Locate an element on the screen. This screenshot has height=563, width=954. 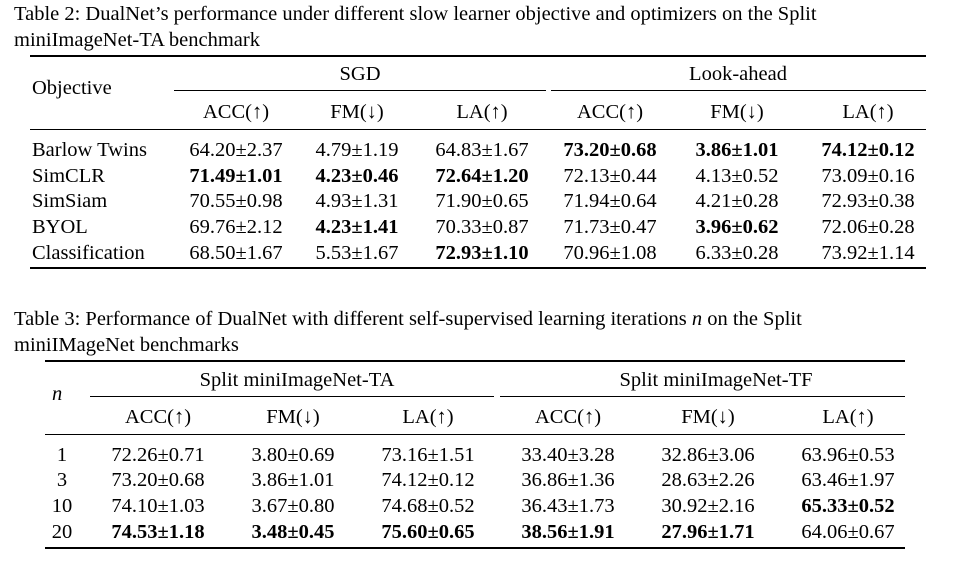
table3-group-ta: Split miniImageNet-TA is located at coordinates (297, 380).